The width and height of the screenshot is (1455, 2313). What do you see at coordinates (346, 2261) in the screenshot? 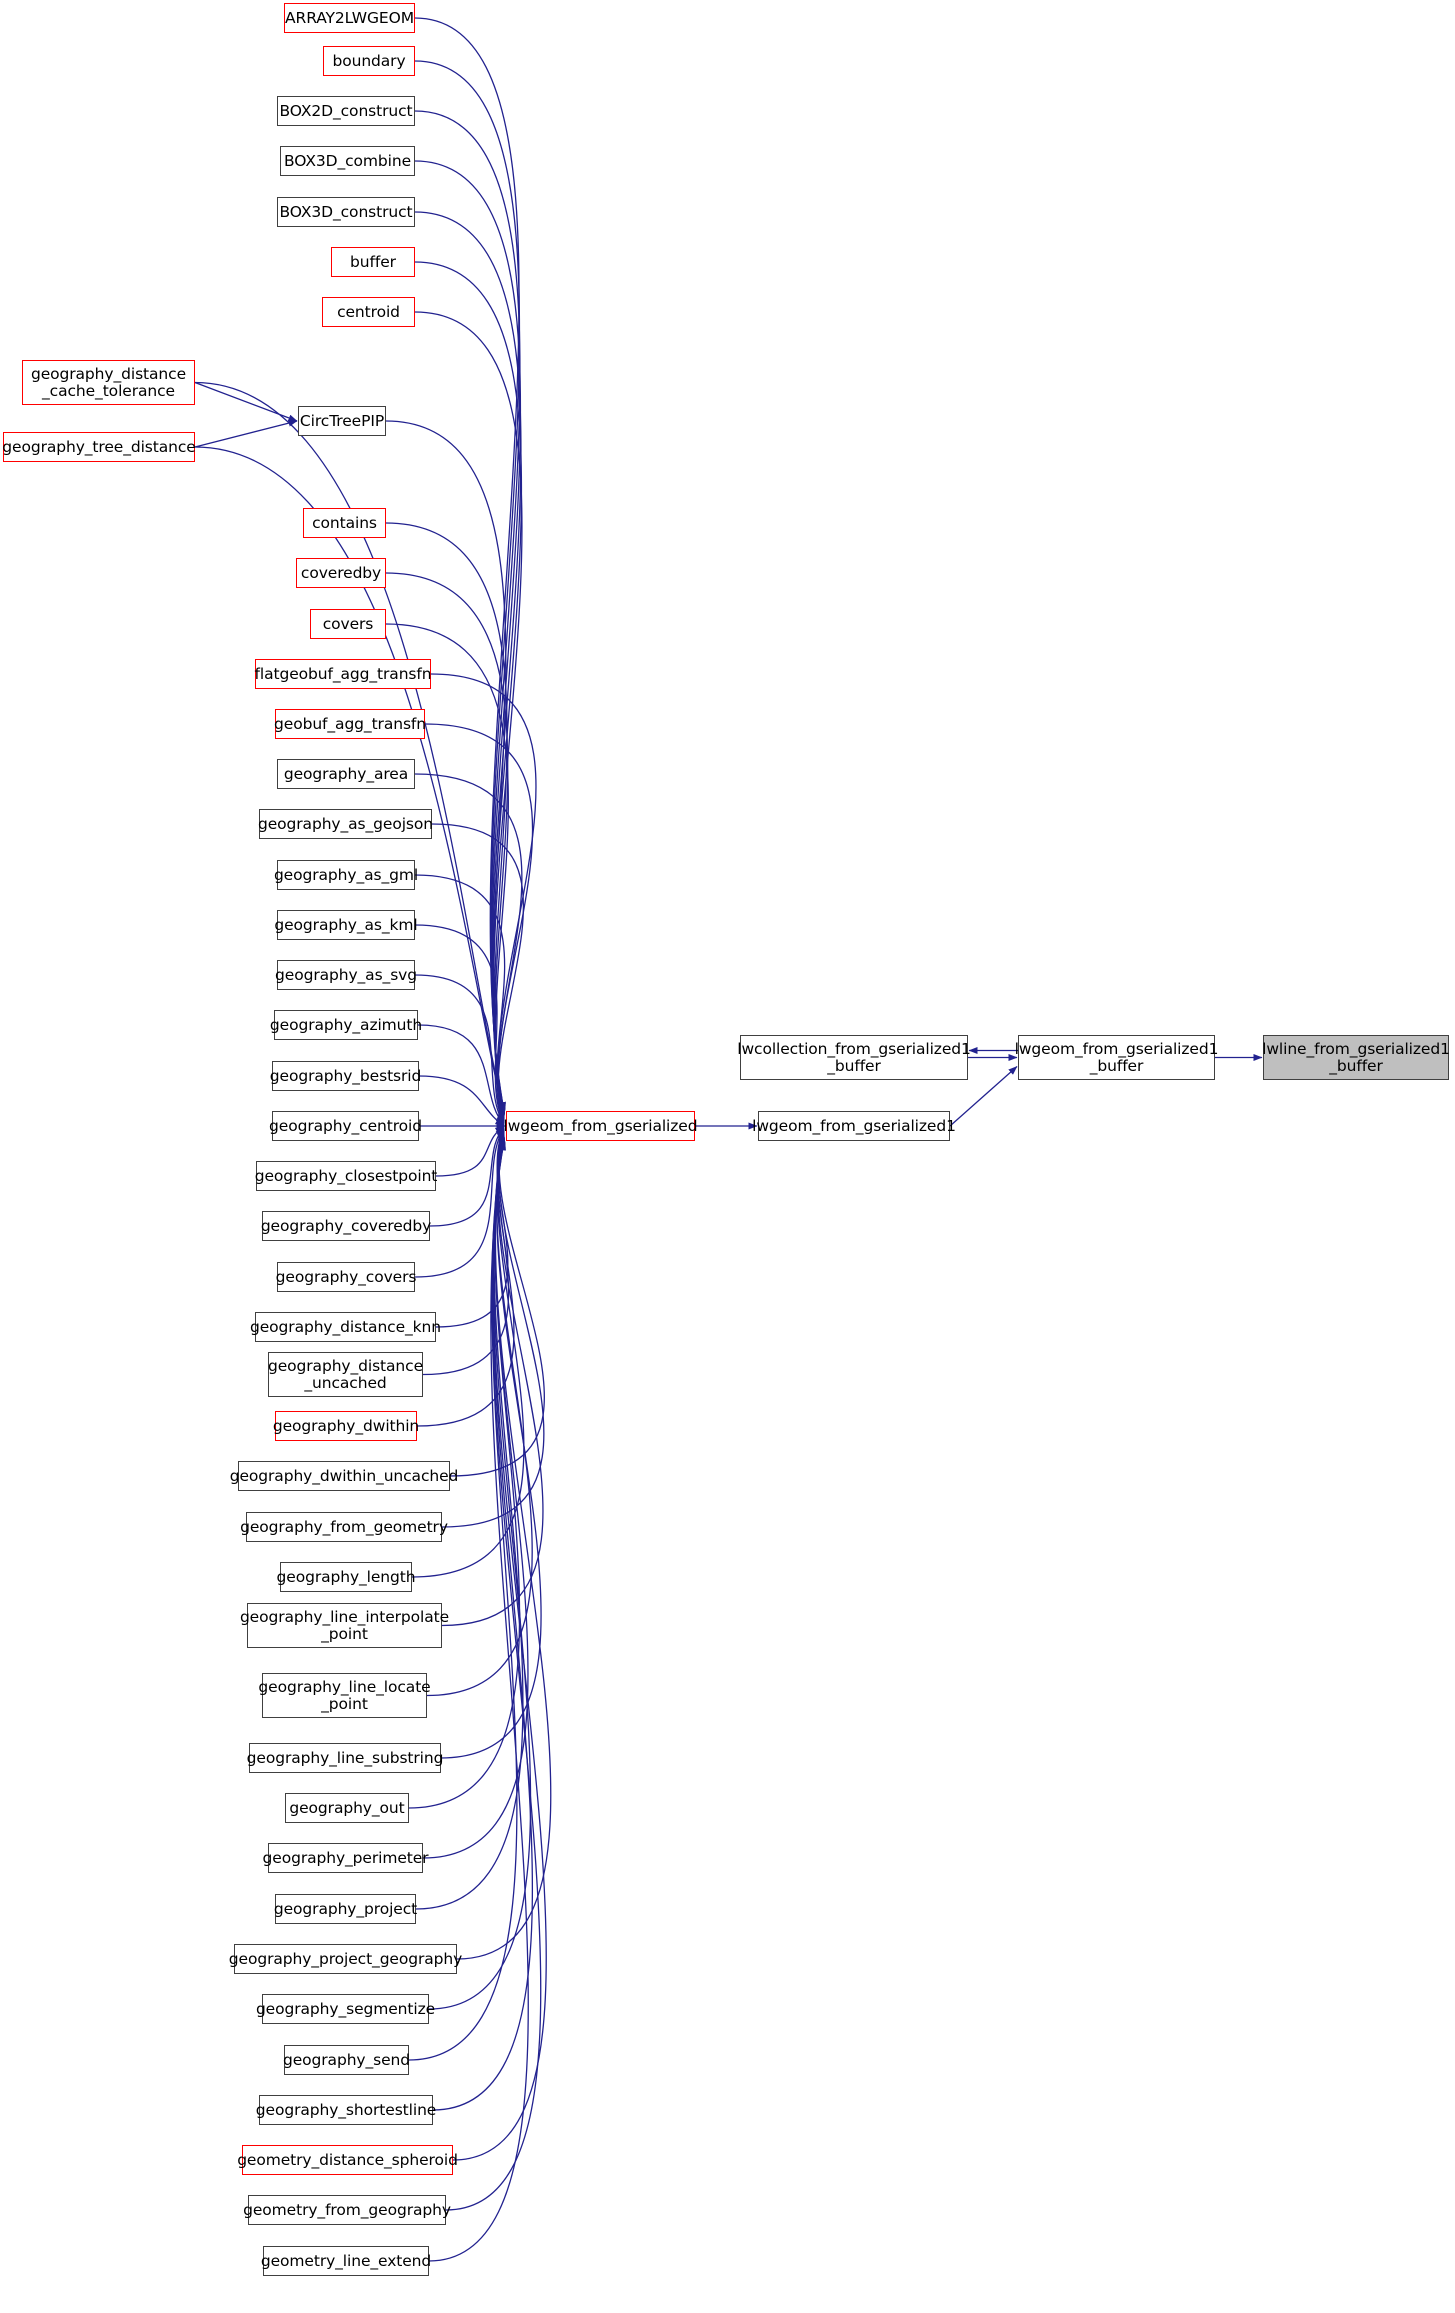
I see `graph-node-n44: geometry_line_extend` at bounding box center [346, 2261].